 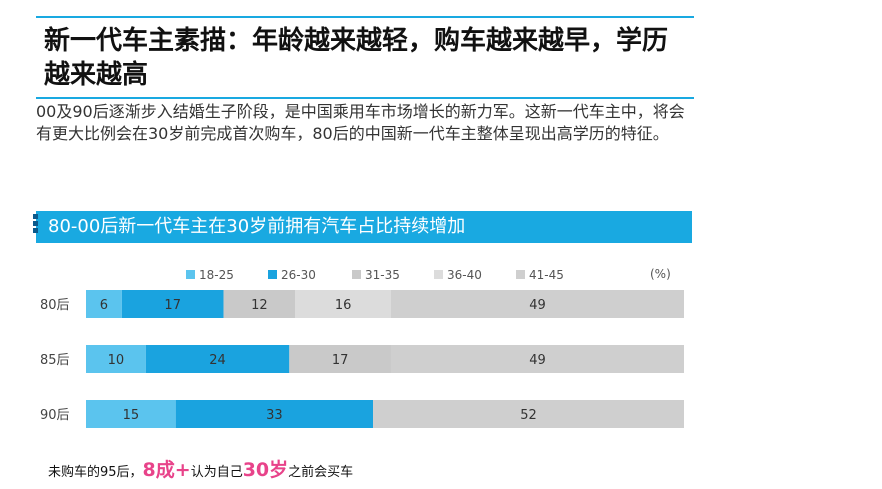 I want to click on category-label: 85后, so click(x=55, y=360).